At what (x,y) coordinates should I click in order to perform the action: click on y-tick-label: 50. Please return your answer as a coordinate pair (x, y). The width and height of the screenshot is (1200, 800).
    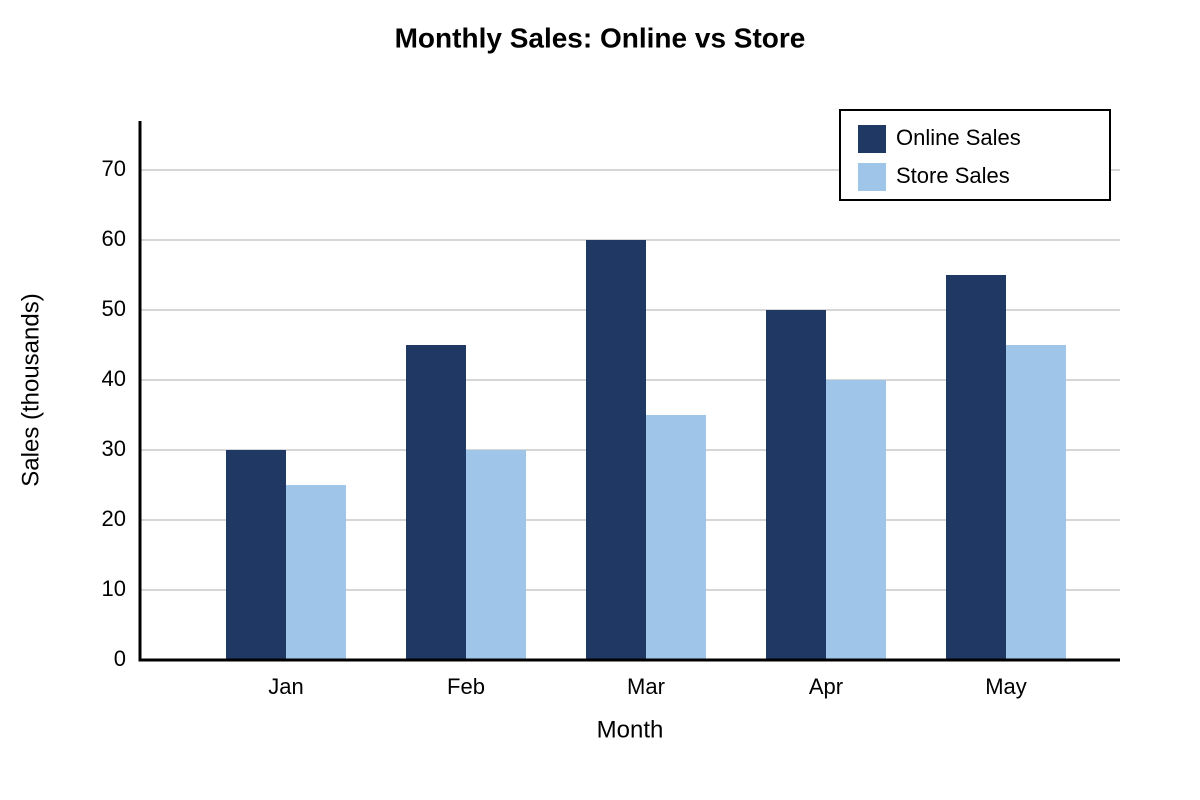
    Looking at the image, I should click on (114, 308).